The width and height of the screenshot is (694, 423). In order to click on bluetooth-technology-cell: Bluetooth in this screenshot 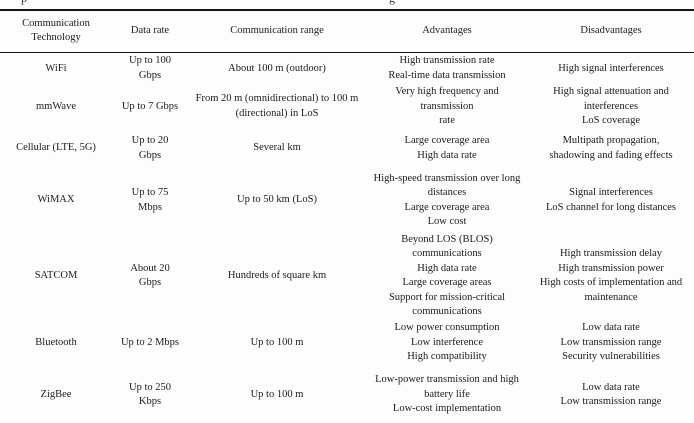, I will do `click(56, 342)`.